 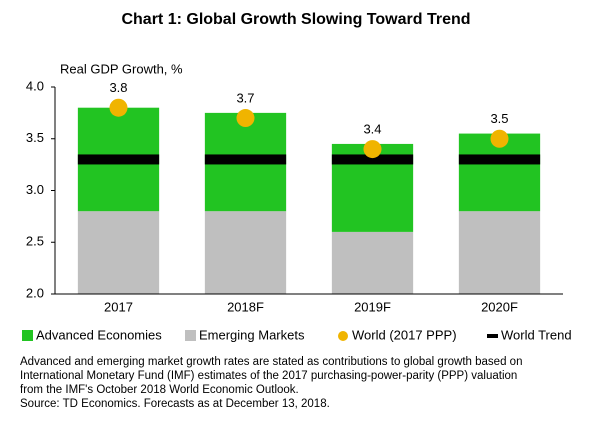 What do you see at coordinates (99, 334) in the screenshot?
I see `legend-label: Advanced Economies` at bounding box center [99, 334].